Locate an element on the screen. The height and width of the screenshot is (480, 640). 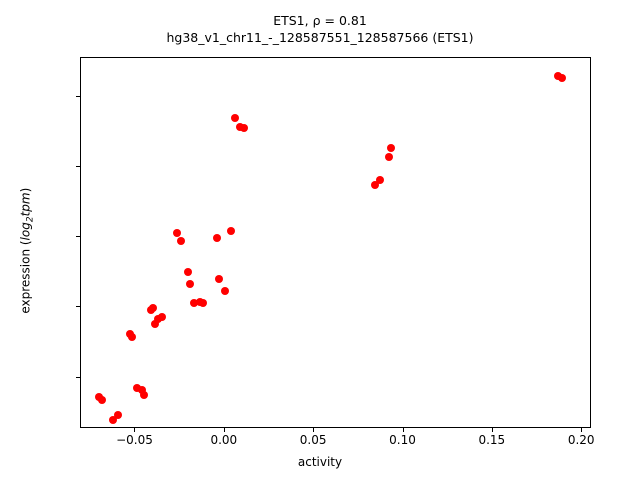
y-axis-label-suffix: ) is located at coordinates (25, 190).